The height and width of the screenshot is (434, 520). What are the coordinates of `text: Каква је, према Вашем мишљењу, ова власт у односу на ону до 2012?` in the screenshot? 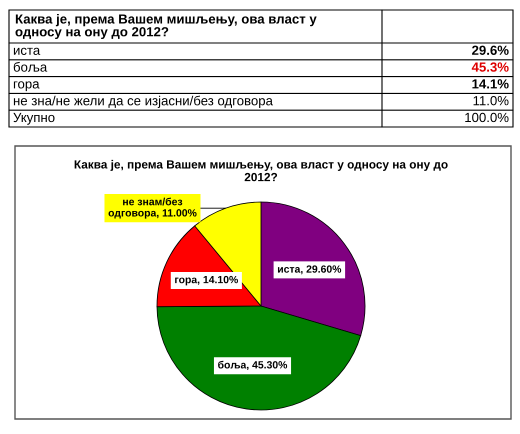 It's located at (166, 27).